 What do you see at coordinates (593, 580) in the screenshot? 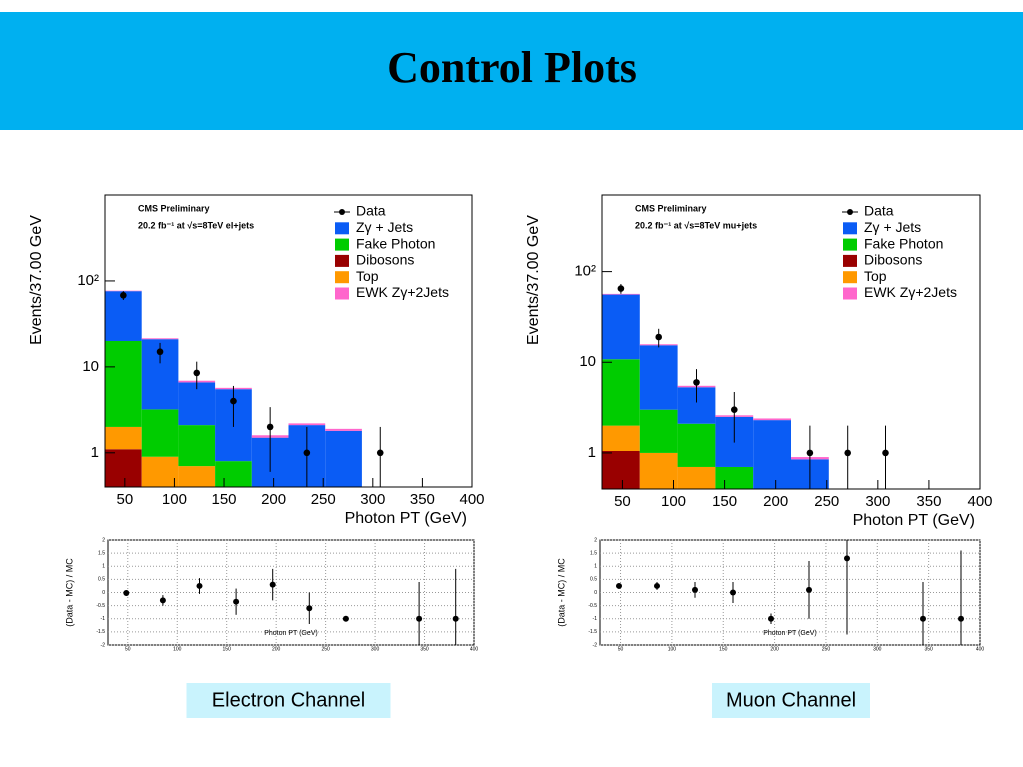
I see `y-tick-label: 0.5` at bounding box center [593, 580].